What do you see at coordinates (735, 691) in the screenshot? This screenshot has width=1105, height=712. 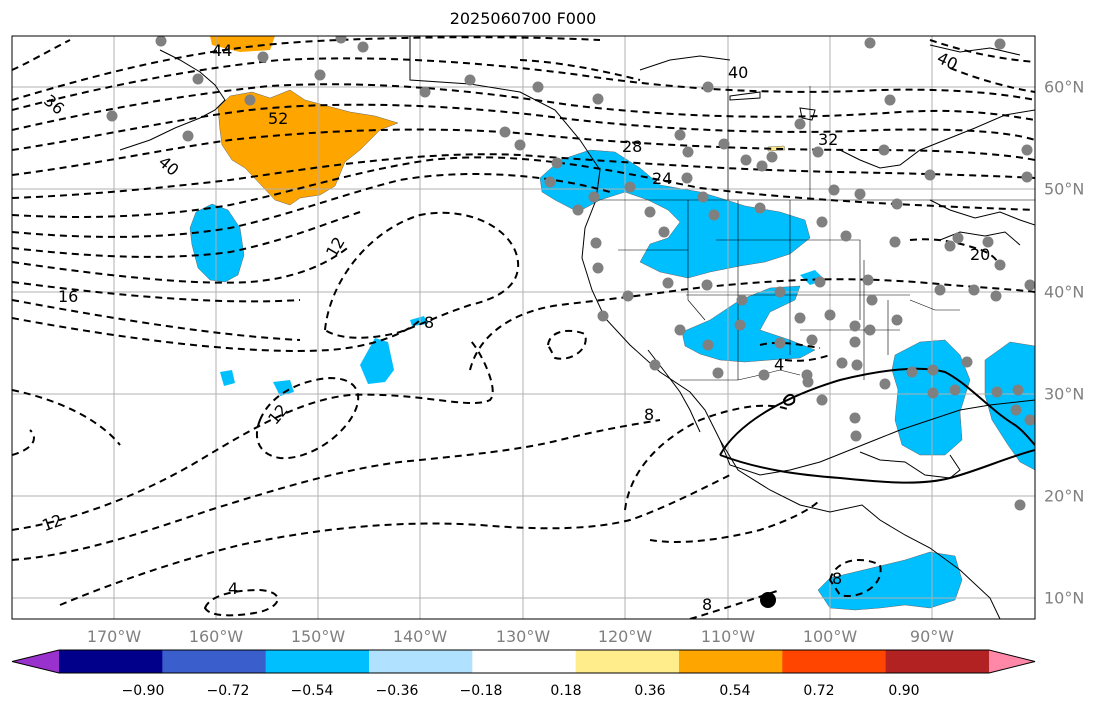 I see `colorbar-tick-8: 0.54` at bounding box center [735, 691].